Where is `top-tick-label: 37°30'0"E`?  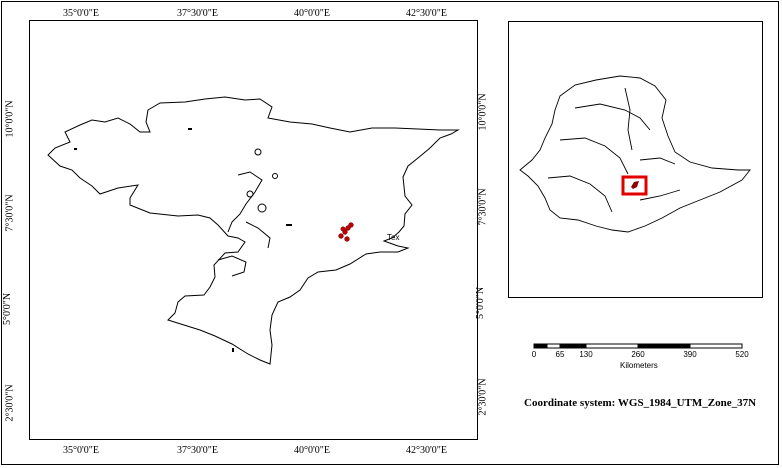 top-tick-label: 37°30'0"E is located at coordinates (197, 13).